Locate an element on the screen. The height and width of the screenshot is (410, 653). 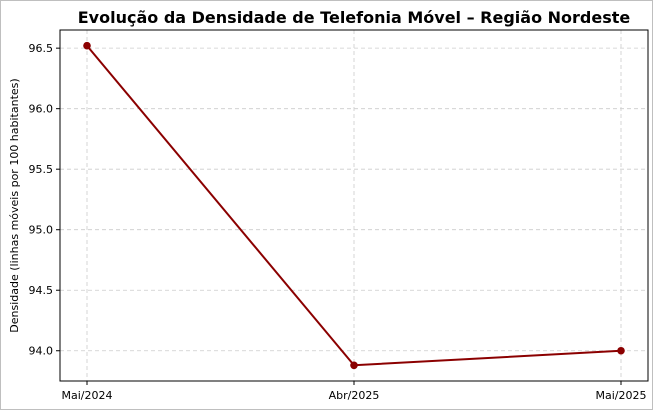
y-tick-label: 96.5 is located at coordinates (41, 48).